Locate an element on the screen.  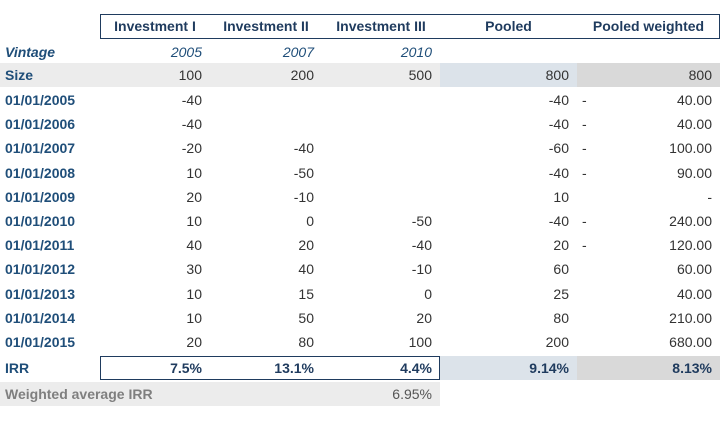
date-label: 01/01/2014 is located at coordinates (40, 317).